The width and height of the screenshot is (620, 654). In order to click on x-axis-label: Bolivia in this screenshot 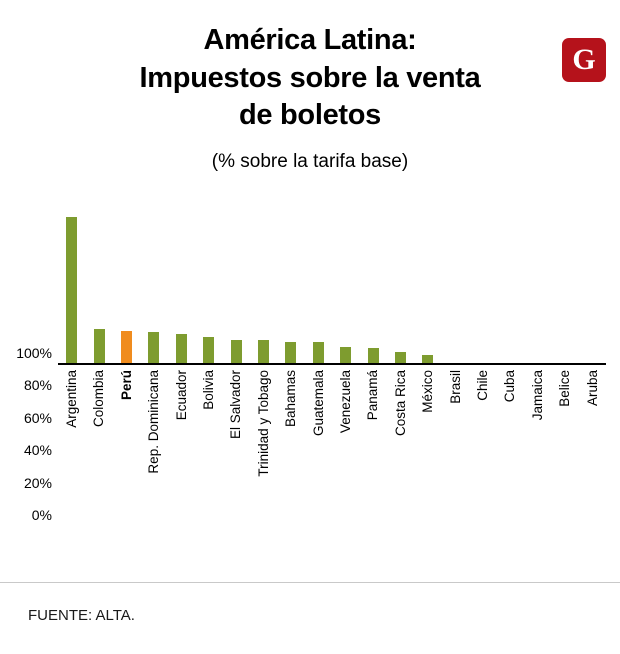, I will do `click(208, 390)`.